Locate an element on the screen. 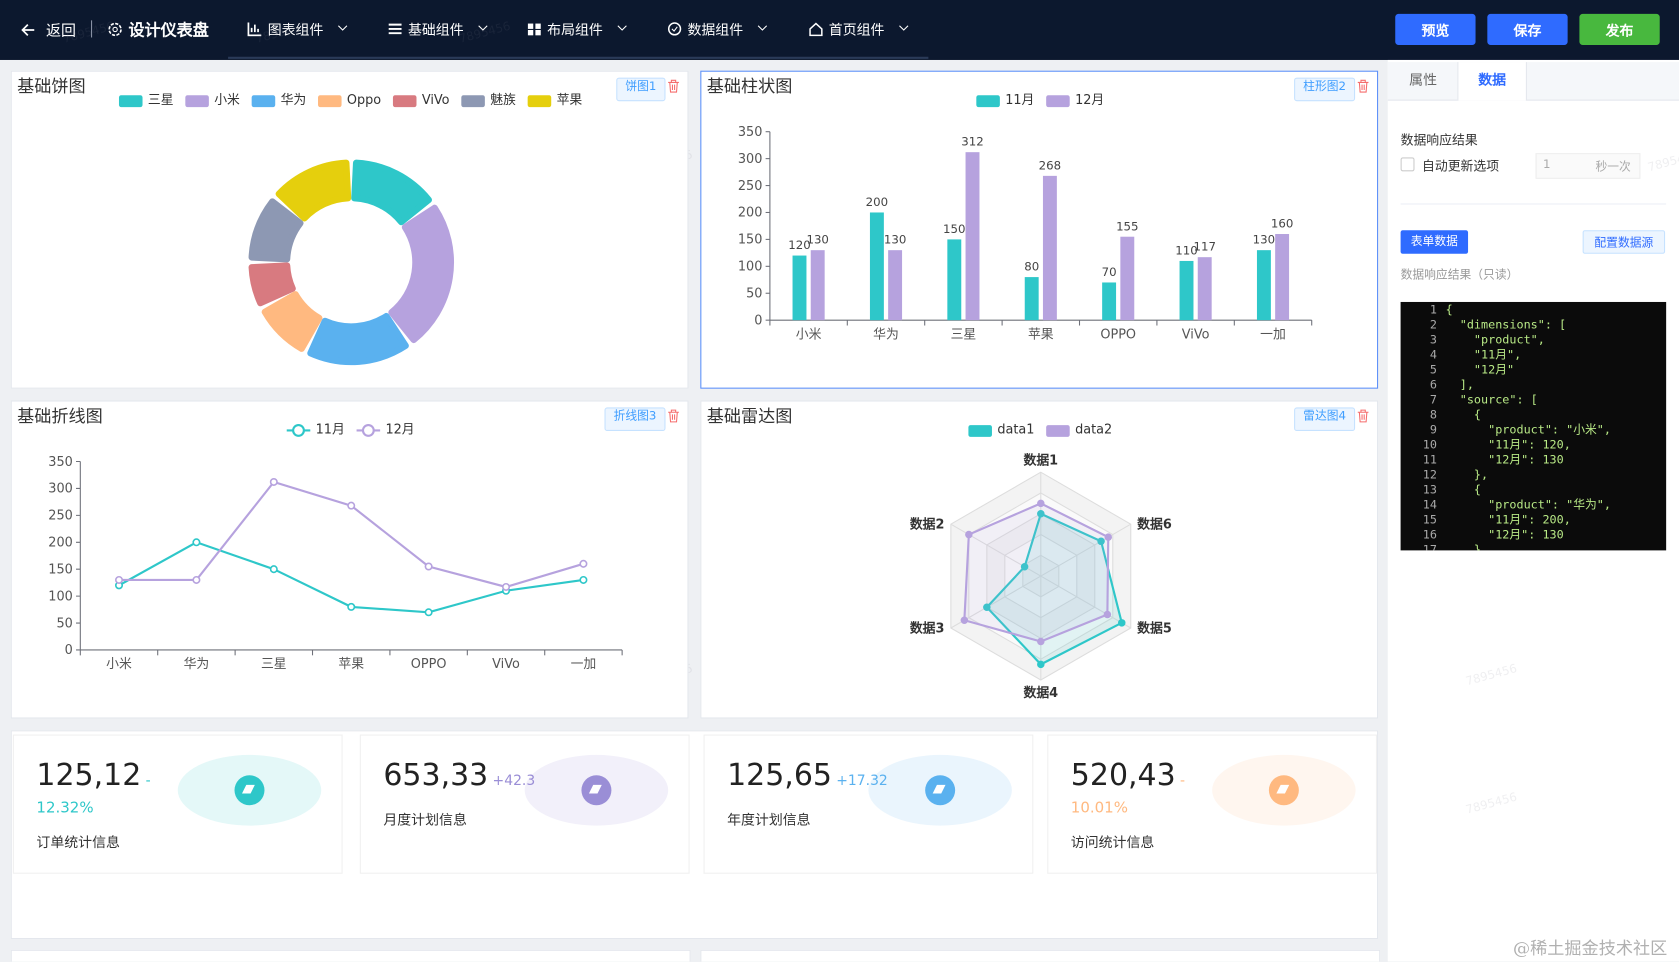 The height and width of the screenshot is (962, 1679). code-line: "11月", is located at coordinates (1483, 355).